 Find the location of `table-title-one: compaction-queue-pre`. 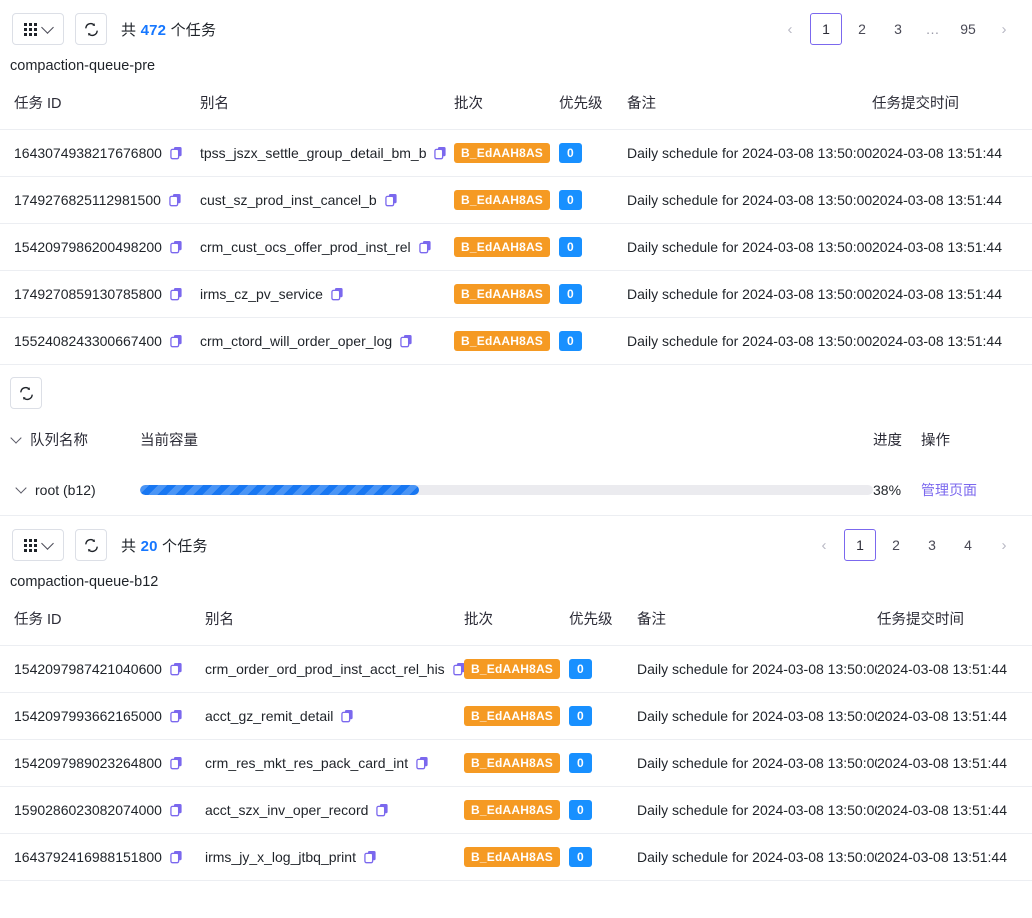

table-title-one: compaction-queue-pre is located at coordinates (83, 66).